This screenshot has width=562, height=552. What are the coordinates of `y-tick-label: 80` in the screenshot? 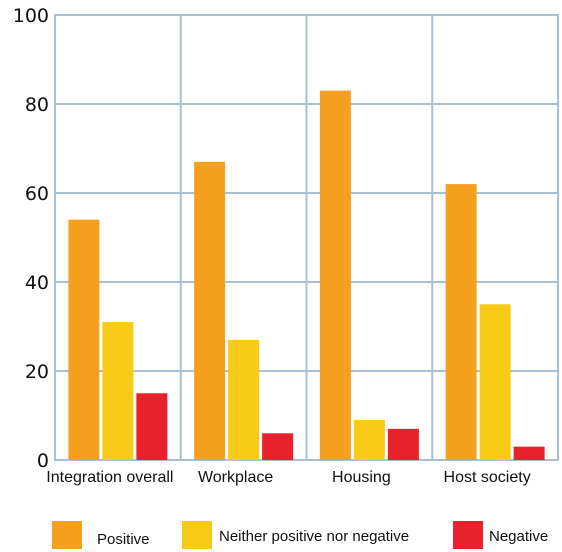 It's located at (37, 105).